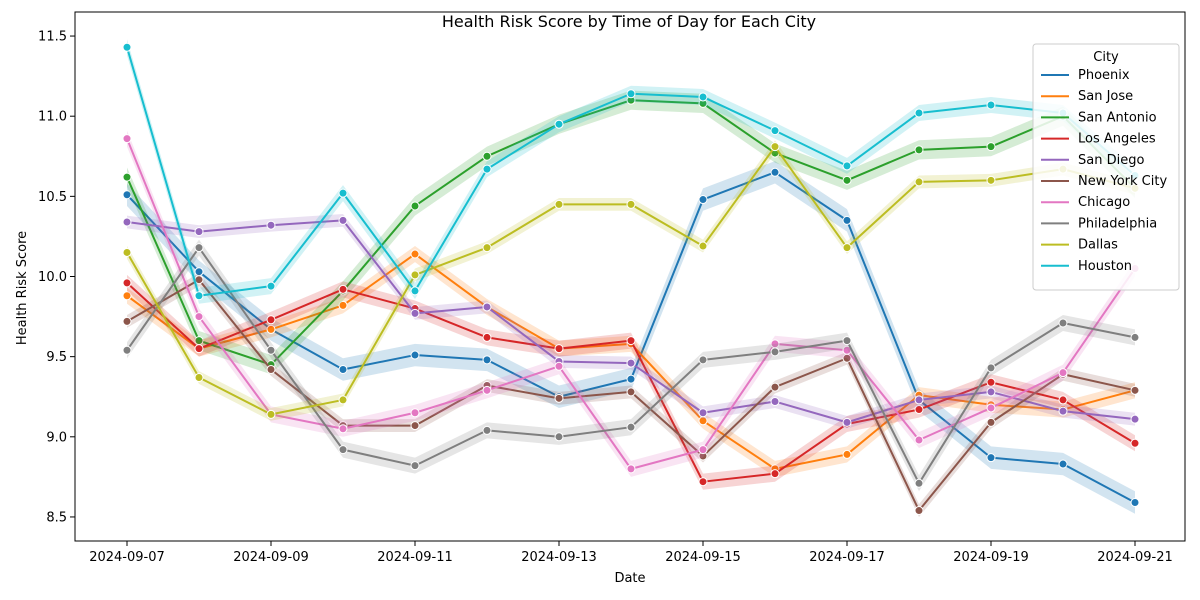 The image size is (1200, 600). Describe the element at coordinates (1122, 181) in the screenshot. I see `legend-label: New York City` at that location.